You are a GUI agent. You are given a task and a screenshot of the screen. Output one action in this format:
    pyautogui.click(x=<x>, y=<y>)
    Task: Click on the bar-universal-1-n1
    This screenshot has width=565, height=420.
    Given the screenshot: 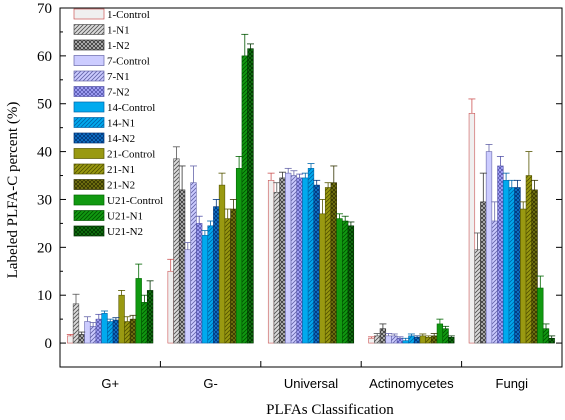 What is the action you would take?
    pyautogui.click(x=276, y=267)
    